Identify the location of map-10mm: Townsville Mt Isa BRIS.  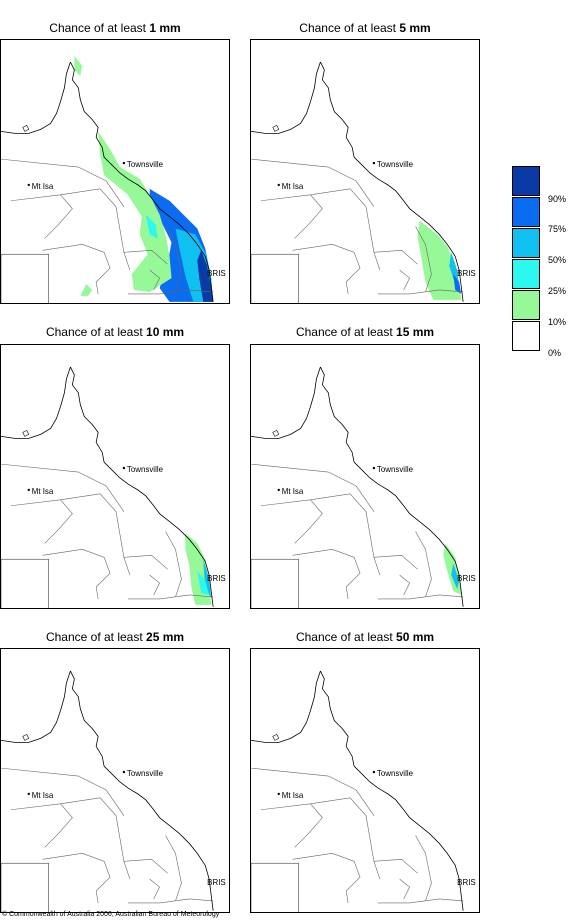
(115, 476).